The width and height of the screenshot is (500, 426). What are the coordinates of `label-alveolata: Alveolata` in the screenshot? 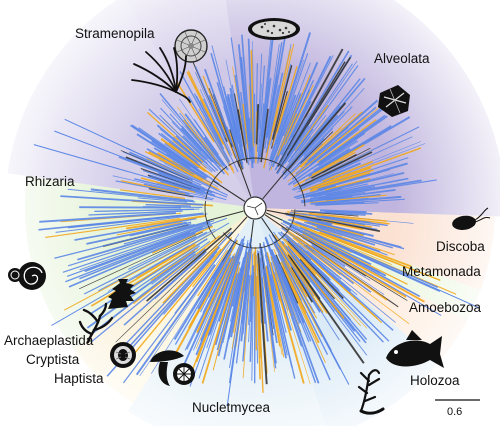 It's located at (402, 58).